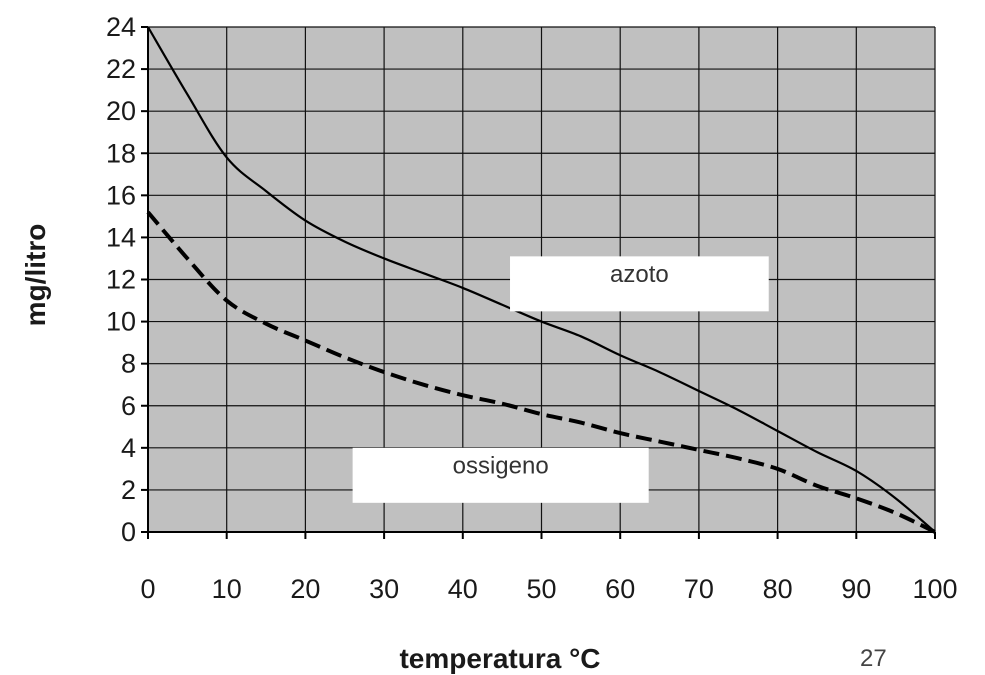 Image resolution: width=985 pixels, height=675 pixels. I want to click on x-tick-label: 60, so click(620, 589).